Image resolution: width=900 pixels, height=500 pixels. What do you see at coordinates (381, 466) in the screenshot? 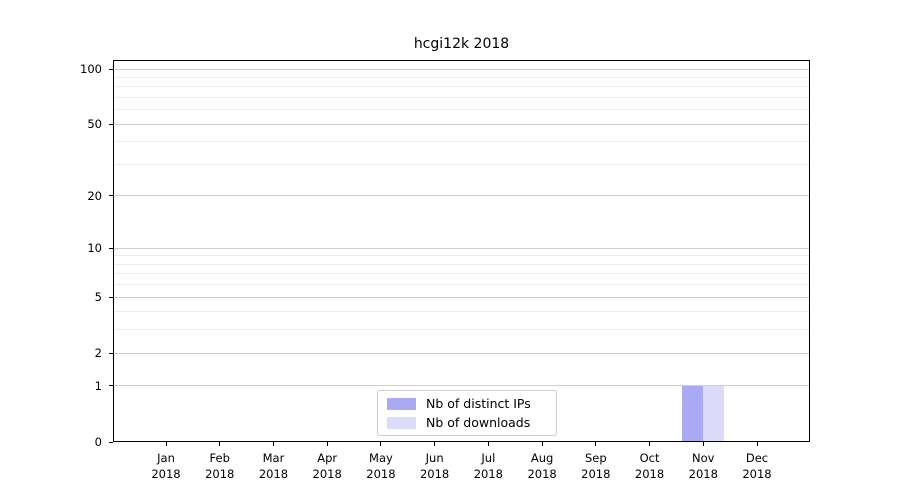
I see `x-tick-label: May 2018` at bounding box center [381, 466].